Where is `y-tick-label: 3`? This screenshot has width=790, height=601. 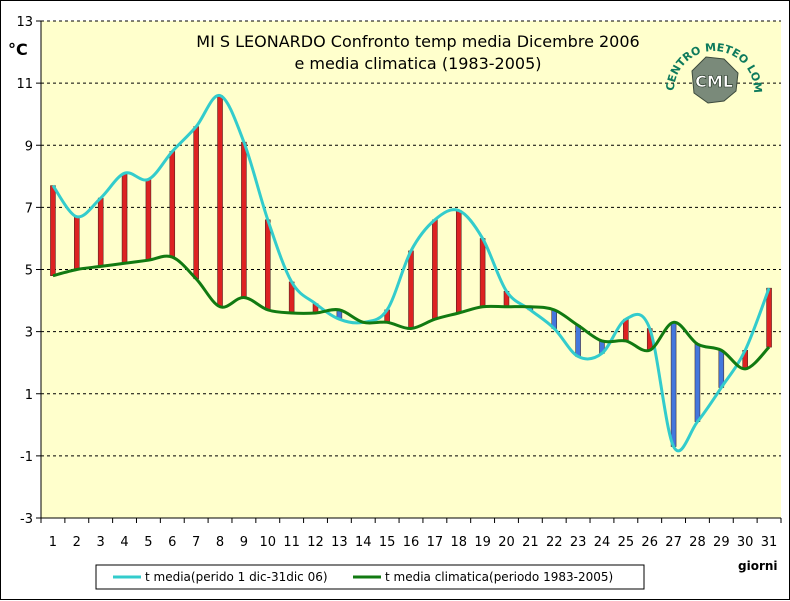
y-tick-label: 3 is located at coordinates (29, 333).